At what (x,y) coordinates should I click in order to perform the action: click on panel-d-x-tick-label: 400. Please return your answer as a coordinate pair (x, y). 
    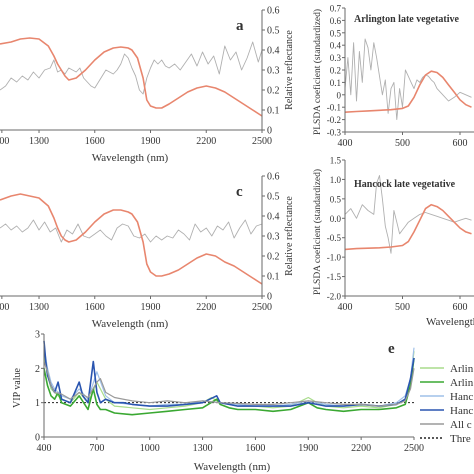
    Looking at the image, I should click on (345, 307).